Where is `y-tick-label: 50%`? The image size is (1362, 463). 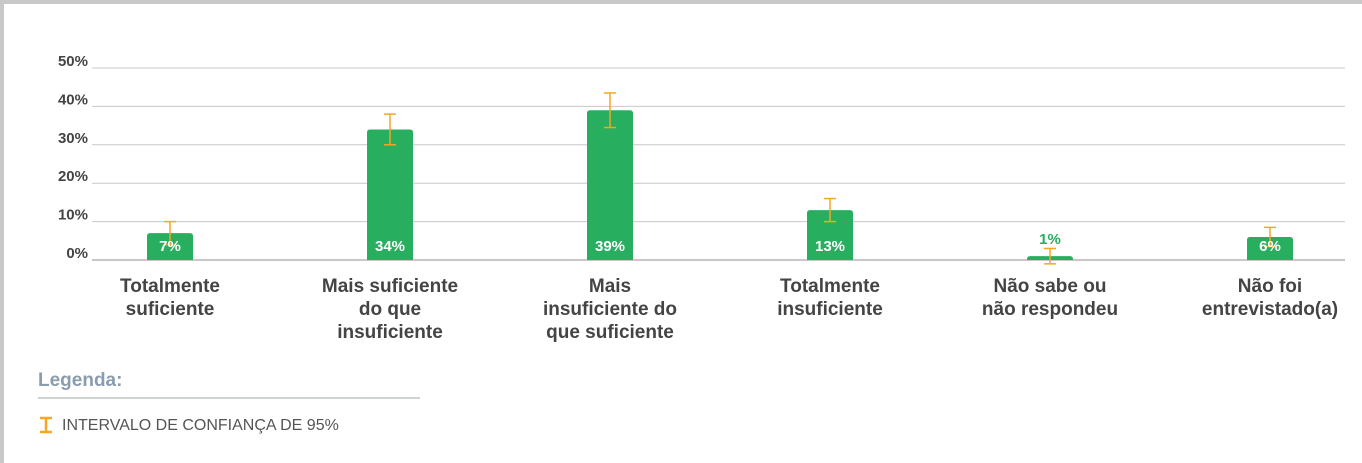
y-tick-label: 50% is located at coordinates (73, 61).